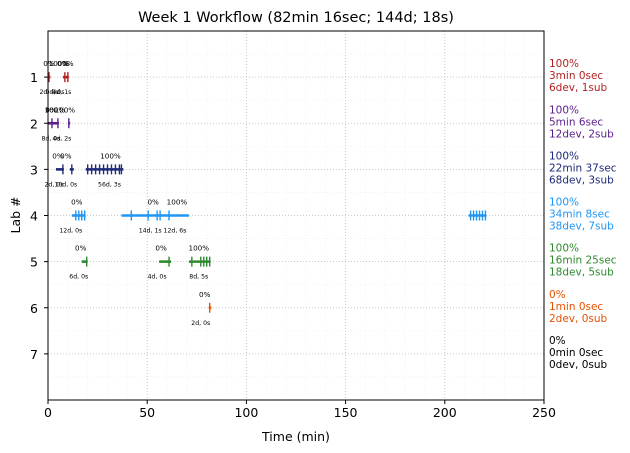  I want to click on x-tick-label: 50, so click(147, 412).